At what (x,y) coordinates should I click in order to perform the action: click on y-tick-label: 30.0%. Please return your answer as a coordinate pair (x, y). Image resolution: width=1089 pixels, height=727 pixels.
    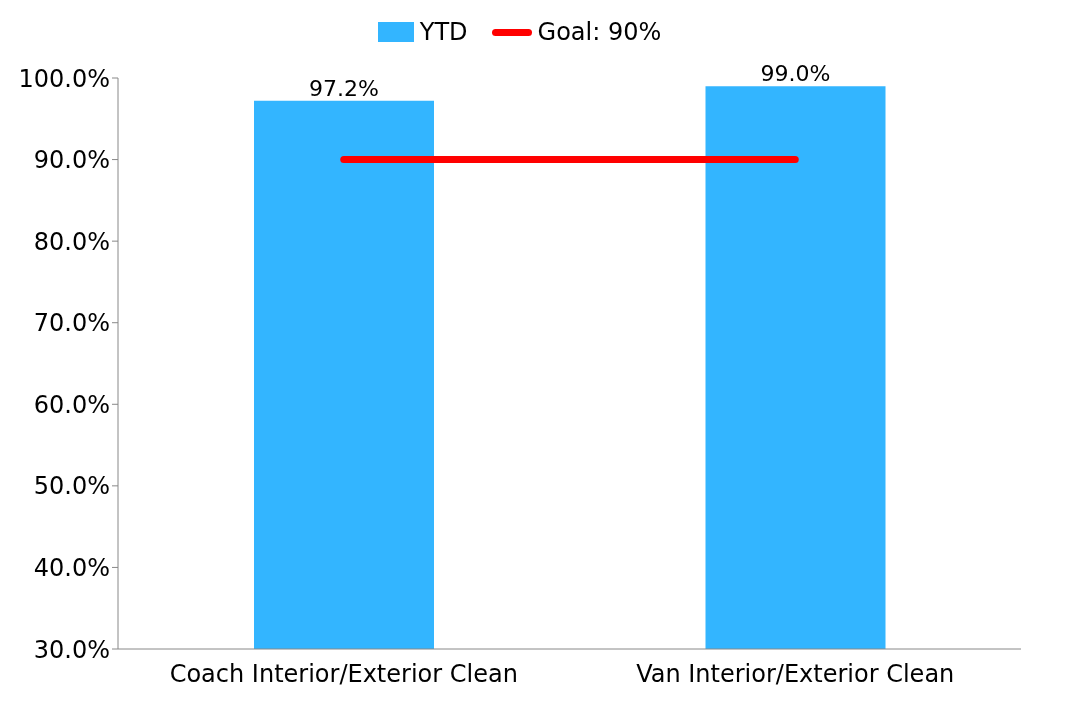
    Looking at the image, I should click on (71, 649).